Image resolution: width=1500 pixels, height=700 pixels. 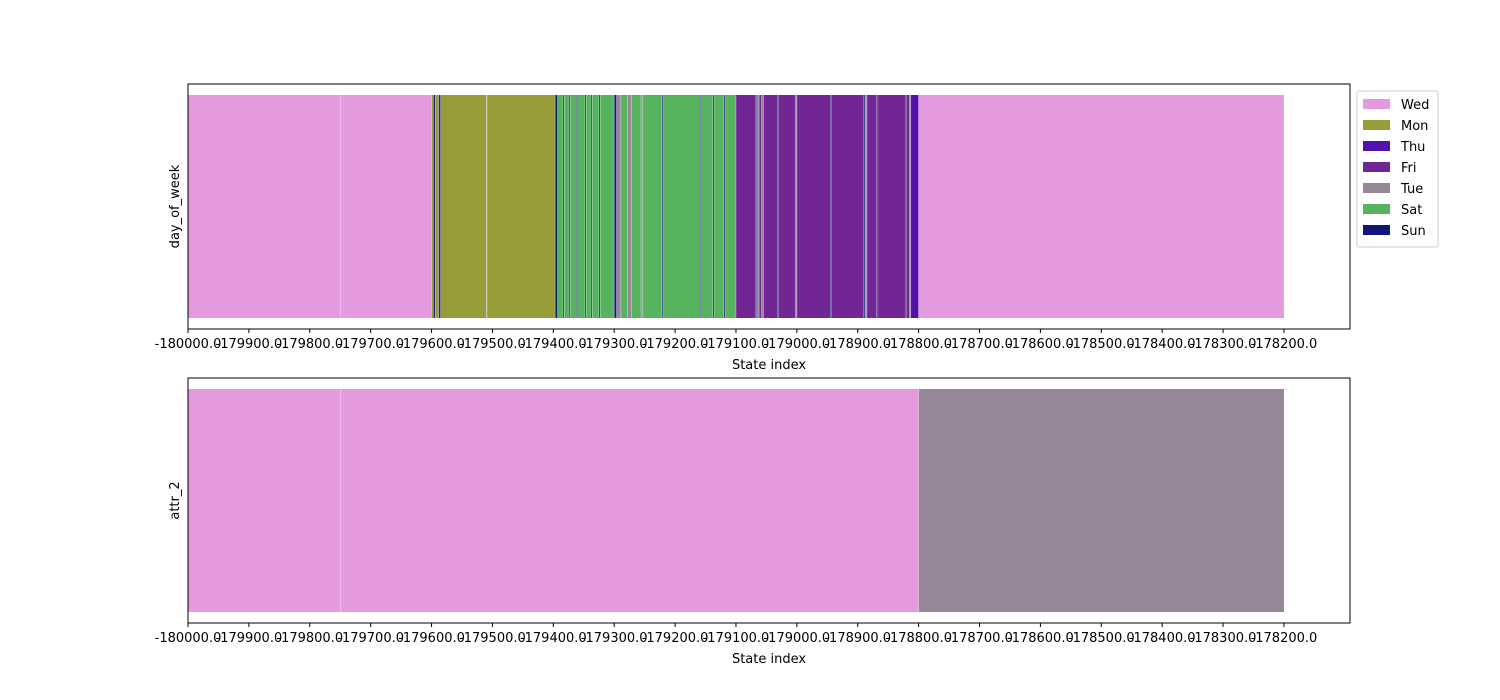 I want to click on y-axis-label: attr_2, so click(x=175, y=500).